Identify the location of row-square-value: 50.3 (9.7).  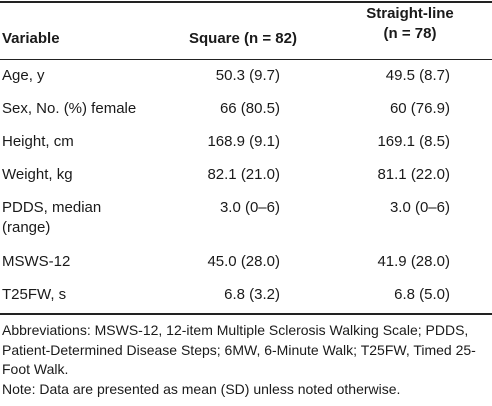
(247, 75).